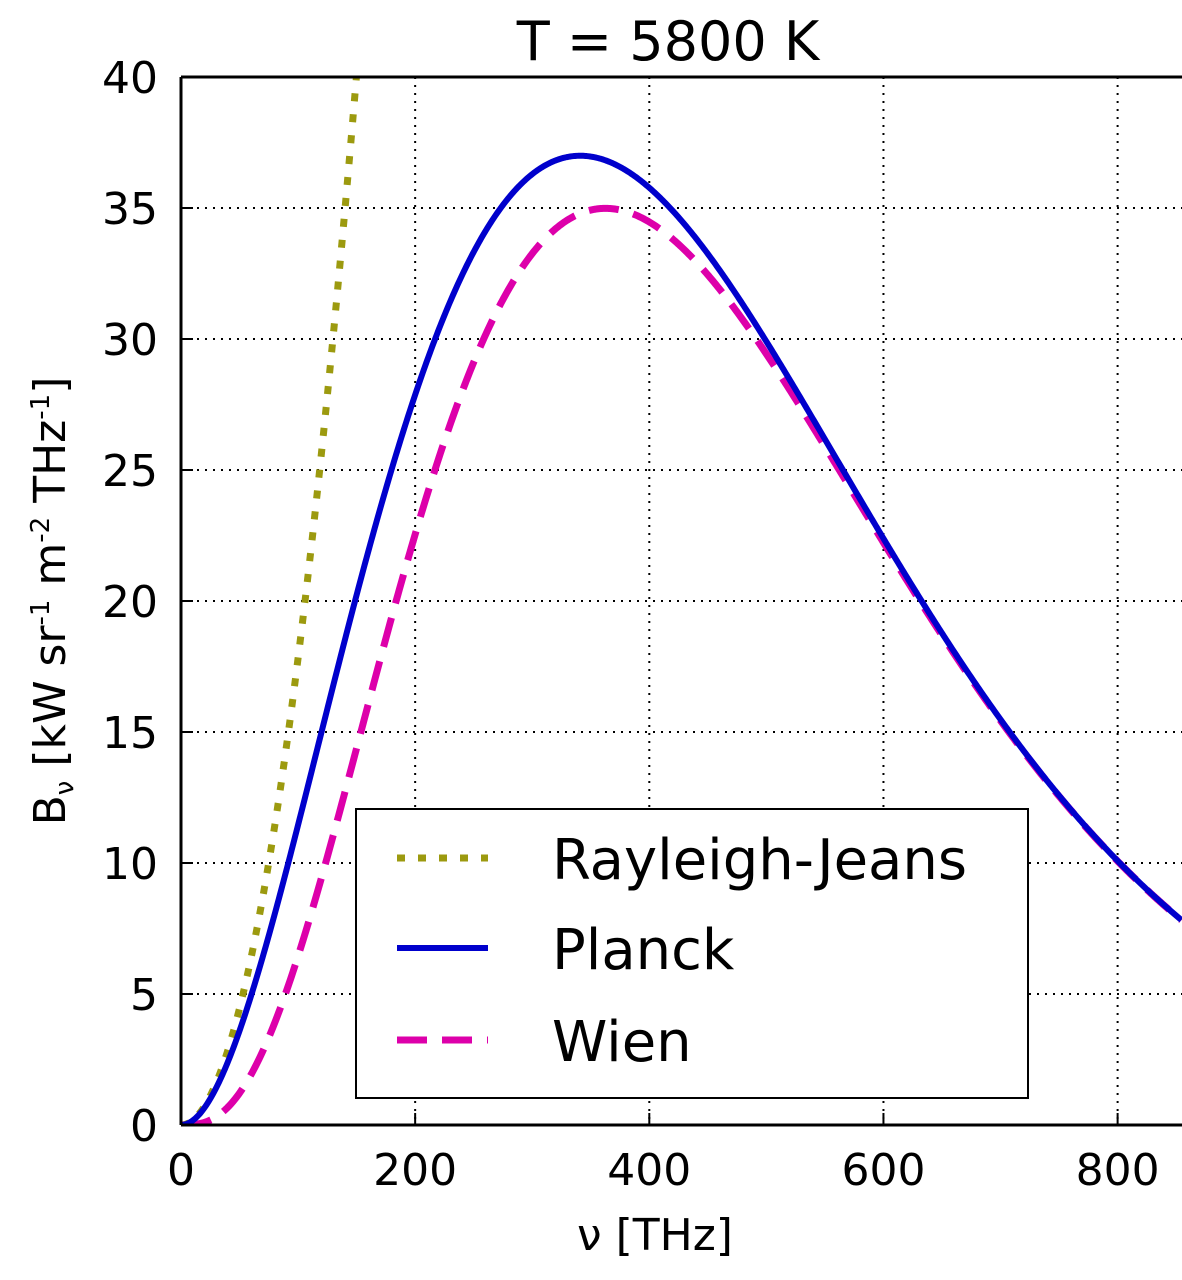 The width and height of the screenshot is (1182, 1280). I want to click on y-tick-label: 40, so click(130, 78).